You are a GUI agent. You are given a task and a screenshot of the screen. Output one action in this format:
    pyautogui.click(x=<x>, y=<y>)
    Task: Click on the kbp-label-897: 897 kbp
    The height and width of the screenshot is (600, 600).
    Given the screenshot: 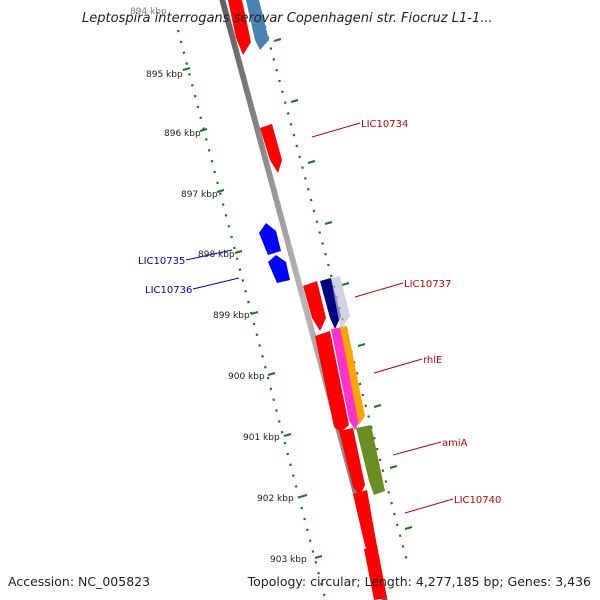 What is the action you would take?
    pyautogui.click(x=199, y=195)
    